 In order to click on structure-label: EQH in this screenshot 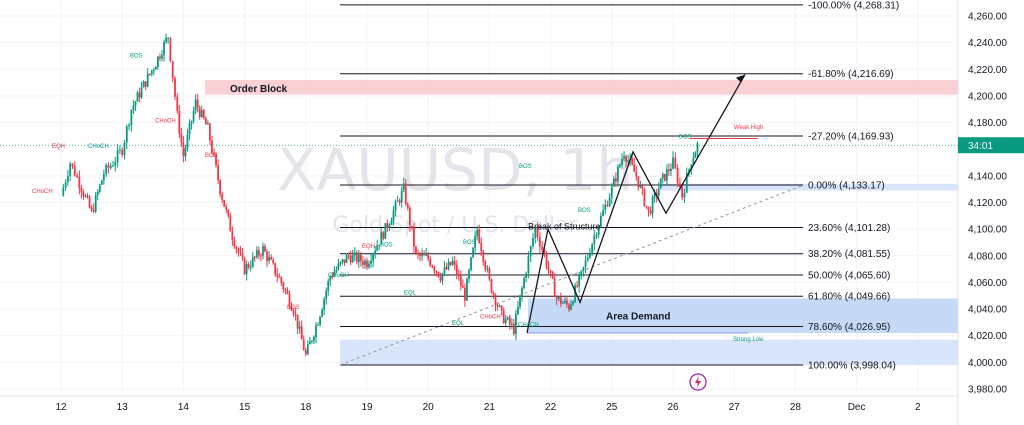, I will do `click(58, 147)`.